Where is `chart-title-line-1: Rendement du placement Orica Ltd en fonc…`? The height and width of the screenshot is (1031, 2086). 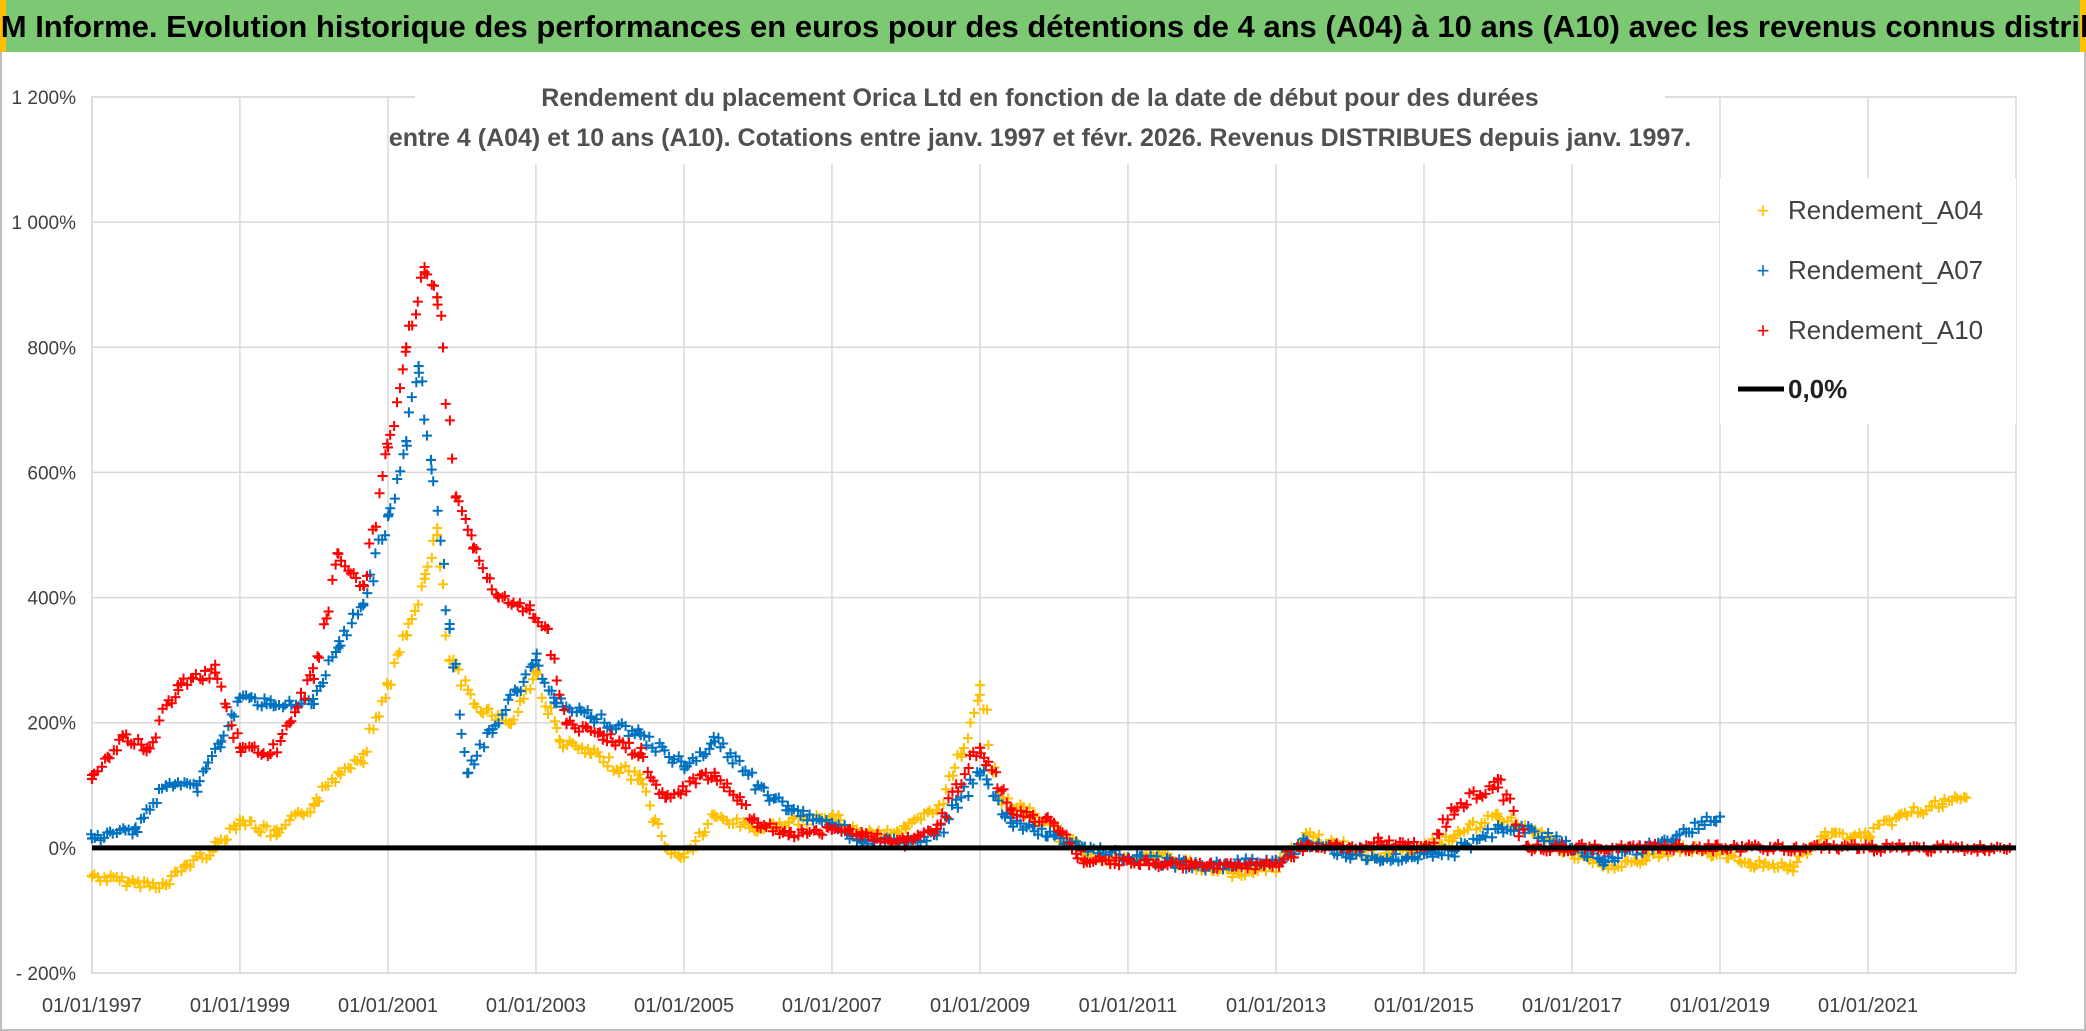
chart-title-line-1: Rendement du placement Orica Ltd en fonc… is located at coordinates (1039, 98).